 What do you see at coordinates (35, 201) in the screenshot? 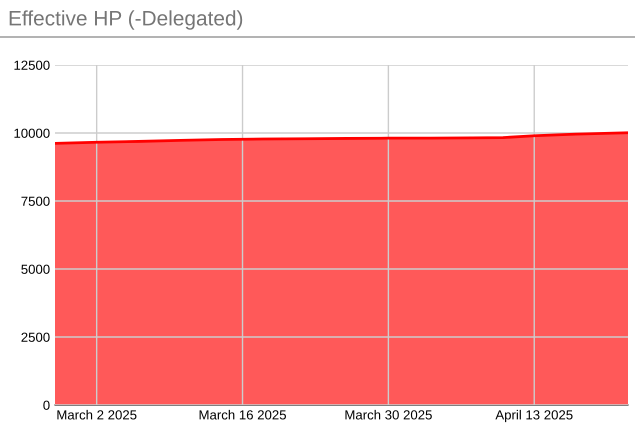
I see `y-tick-label: 7500` at bounding box center [35, 201].